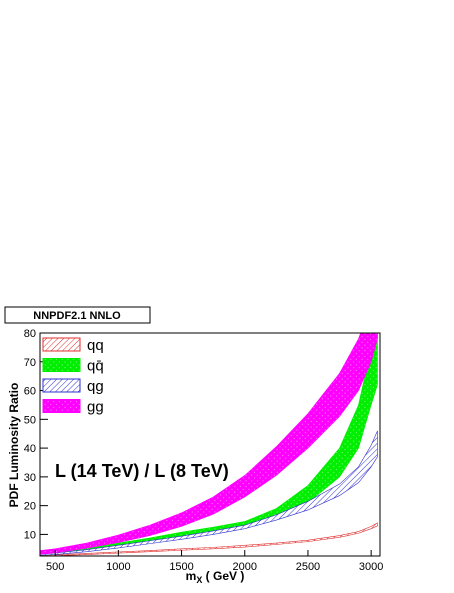  Describe the element at coordinates (199, 580) in the screenshot. I see `x-label-sub: X` at that location.